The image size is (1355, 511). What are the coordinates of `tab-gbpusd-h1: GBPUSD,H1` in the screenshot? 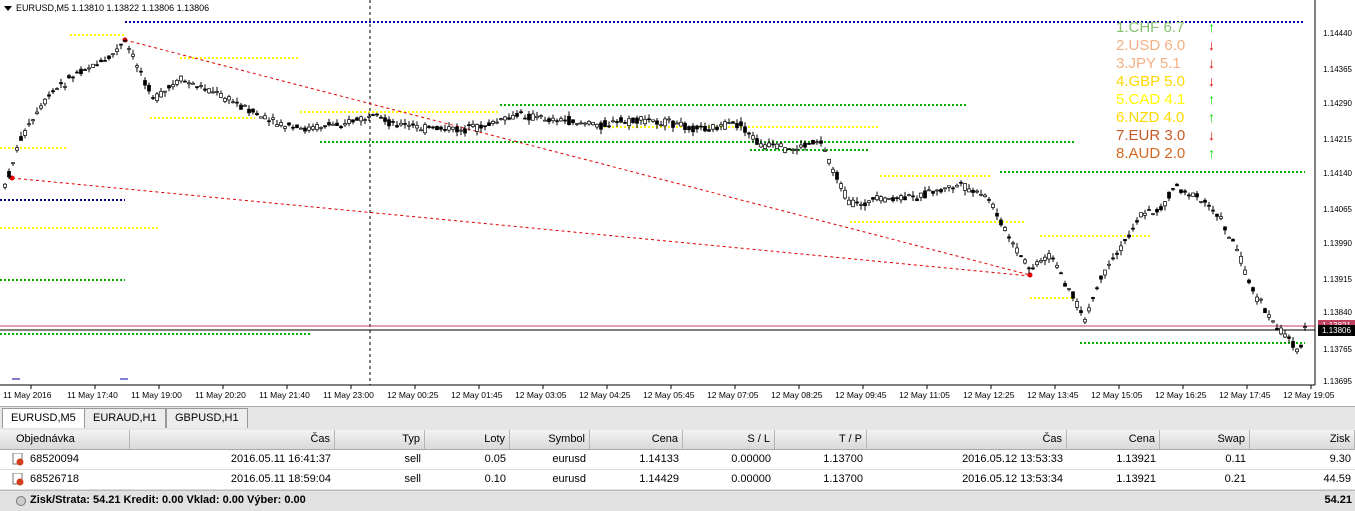 It's located at (207, 418).